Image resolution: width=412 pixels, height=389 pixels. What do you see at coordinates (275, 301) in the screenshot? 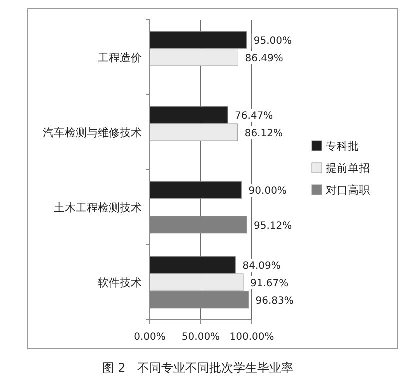
I see `data-label: 96.83%` at bounding box center [275, 301].